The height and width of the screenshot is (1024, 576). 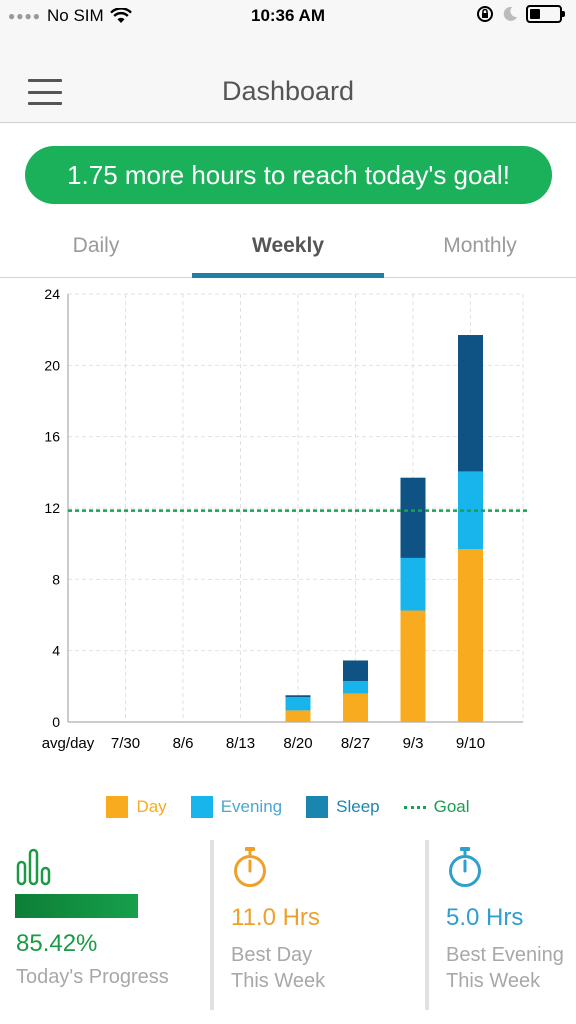 I want to click on legend-item-day: Day, so click(x=136, y=807).